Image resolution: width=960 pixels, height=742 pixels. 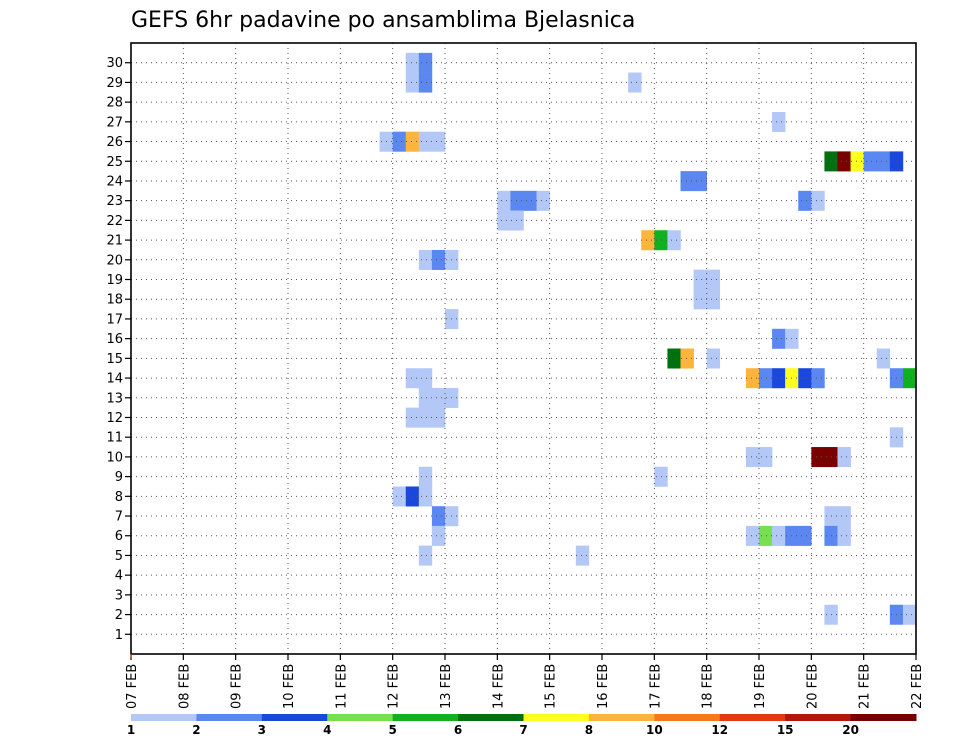 What do you see at coordinates (114, 221) in the screenshot?
I see `y-tick-label: 22` at bounding box center [114, 221].